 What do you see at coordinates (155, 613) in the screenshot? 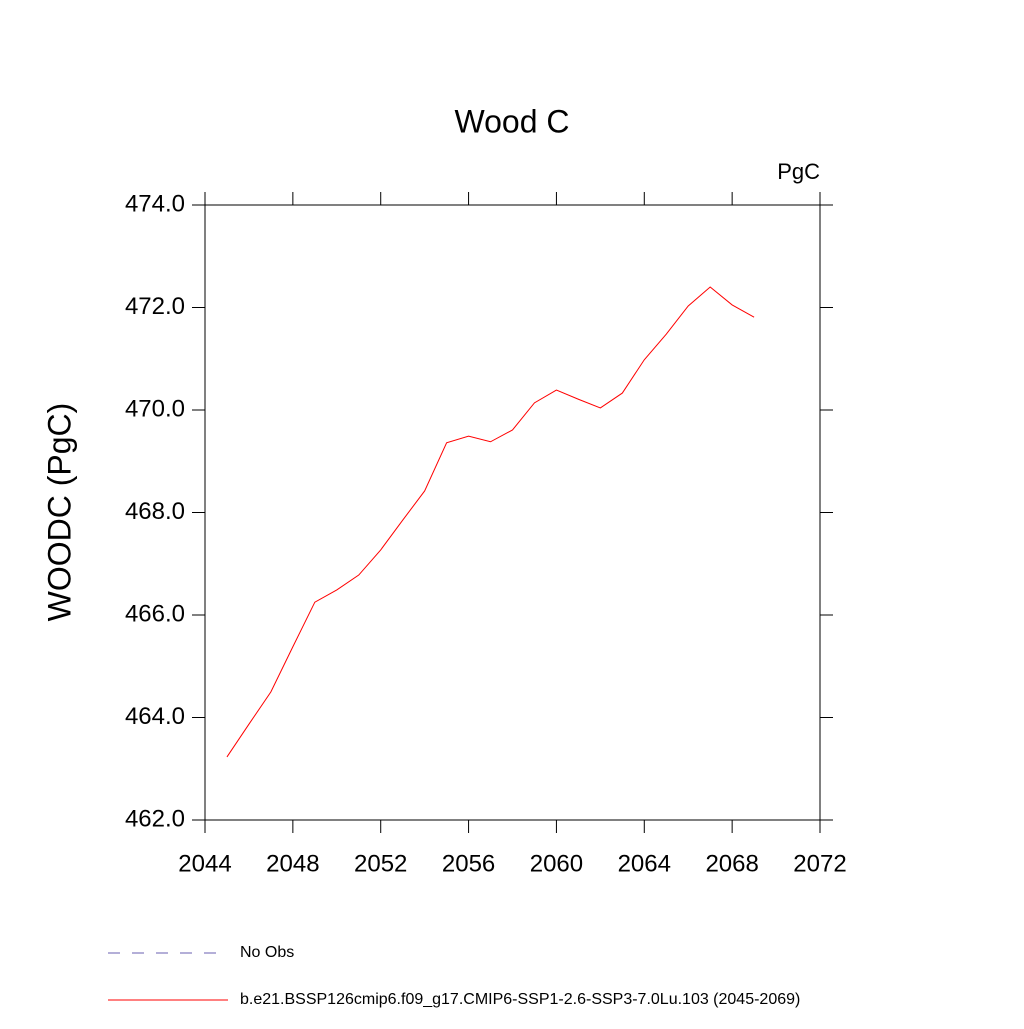
I see `y-tick-label: 466.0` at bounding box center [155, 613].